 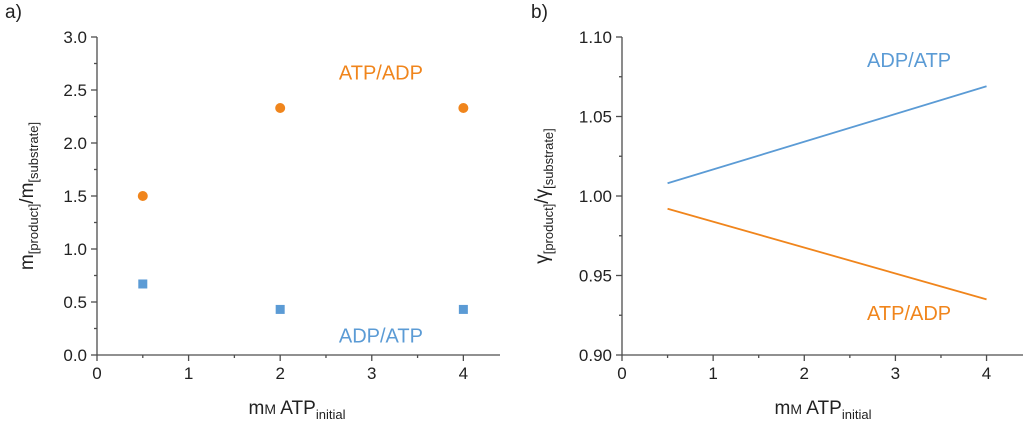 What do you see at coordinates (188, 373) in the screenshot?
I see `panel-a-x-tick-label: 1` at bounding box center [188, 373].